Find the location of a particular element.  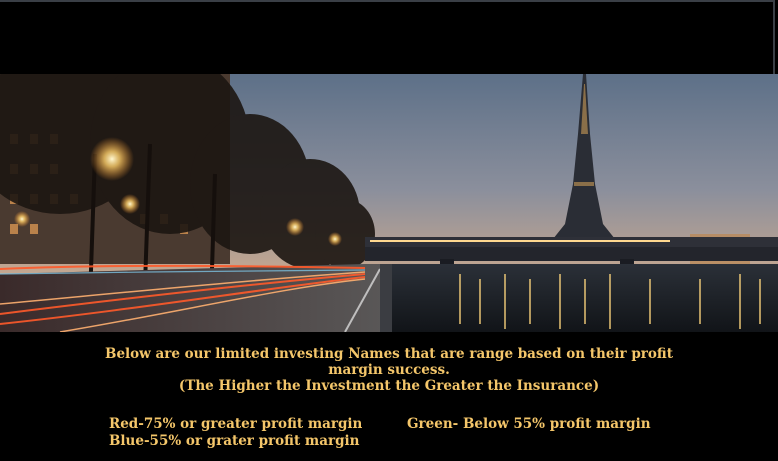

legend-red: Red-75% or greater profit margin is located at coordinates (236, 424).